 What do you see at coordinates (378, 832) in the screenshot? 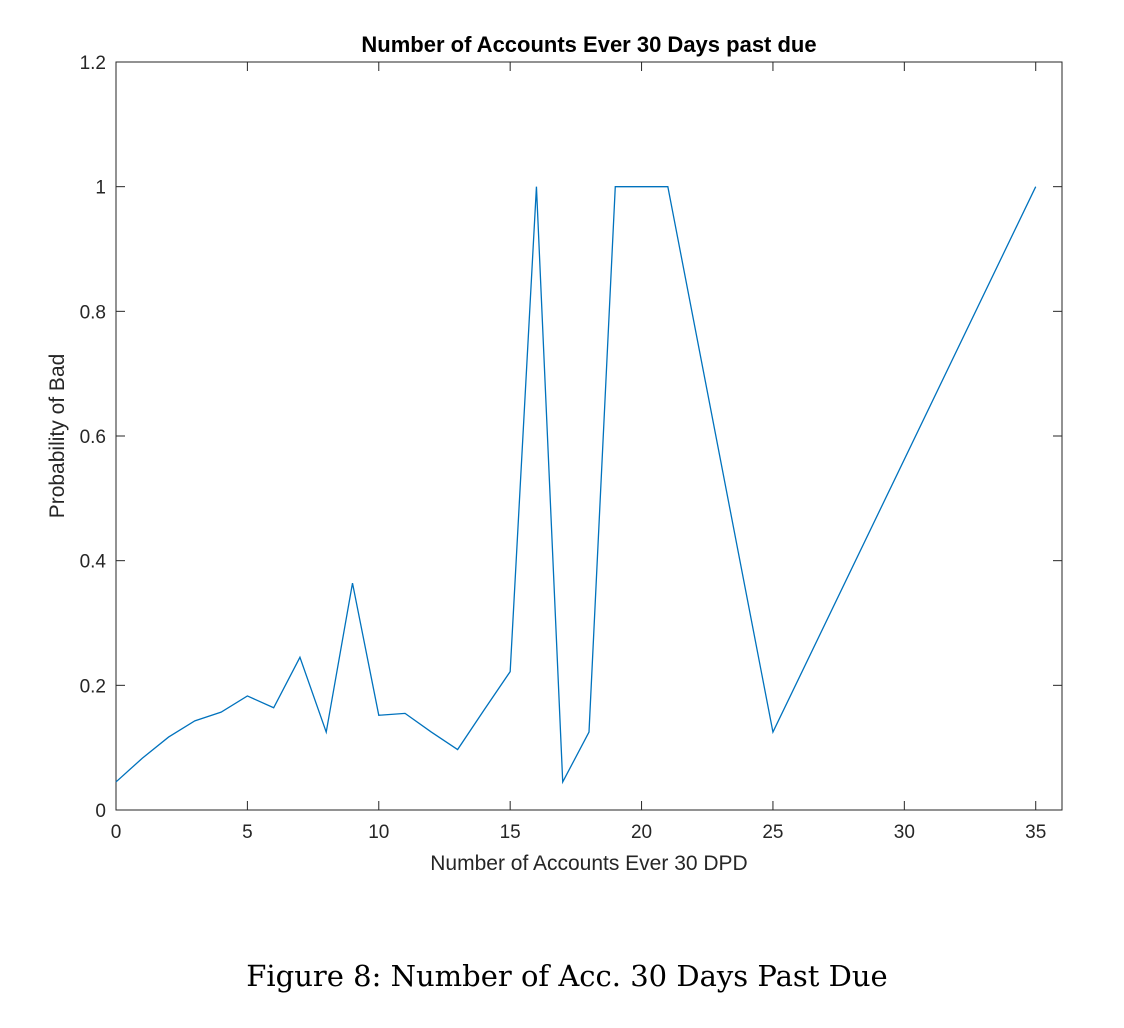
I see `x-tick-label: 10` at bounding box center [378, 832].